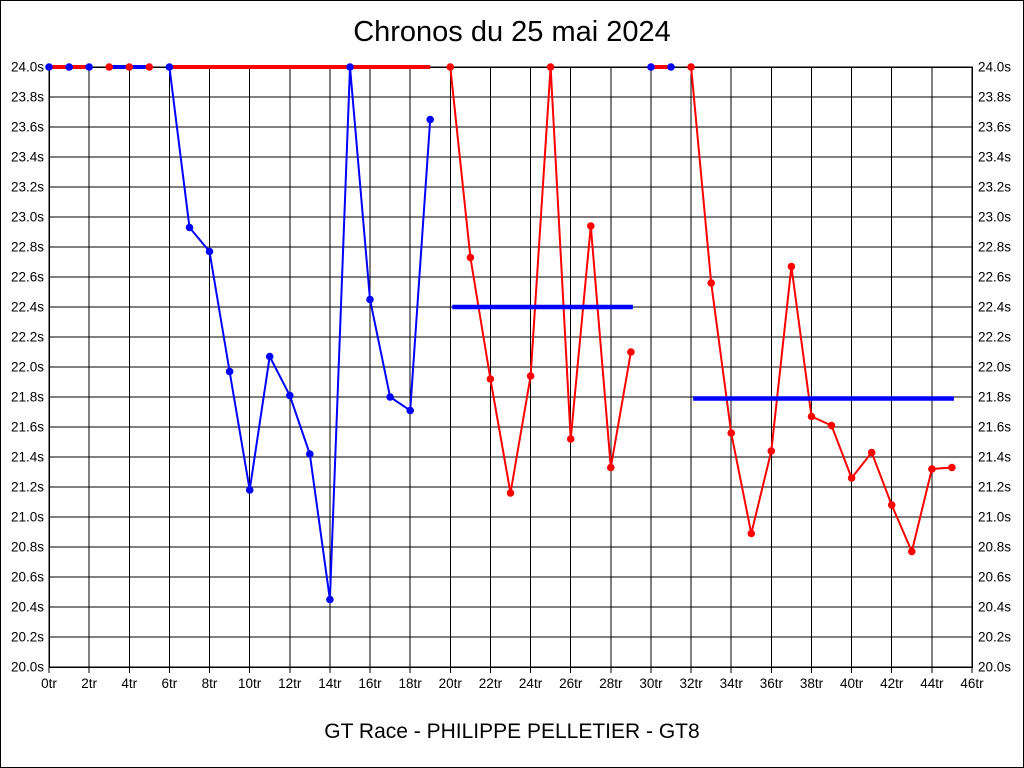 This screenshot has height=768, width=1024. I want to click on x-tick-label: 18tr, so click(411, 683).